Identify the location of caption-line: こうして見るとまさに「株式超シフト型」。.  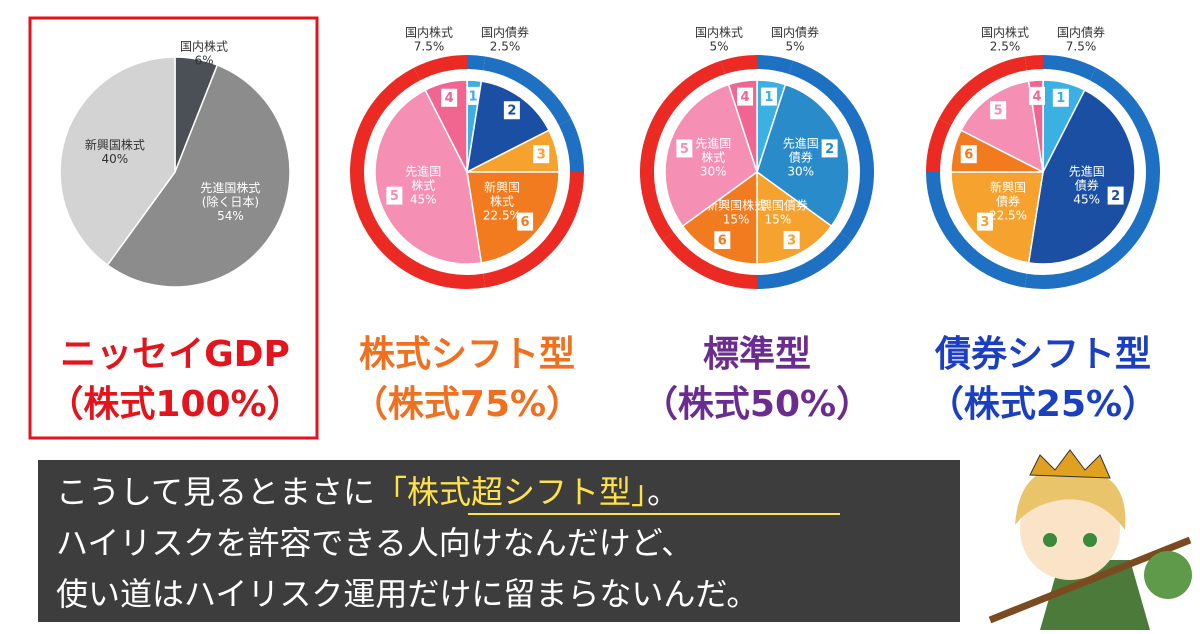
(367, 492).